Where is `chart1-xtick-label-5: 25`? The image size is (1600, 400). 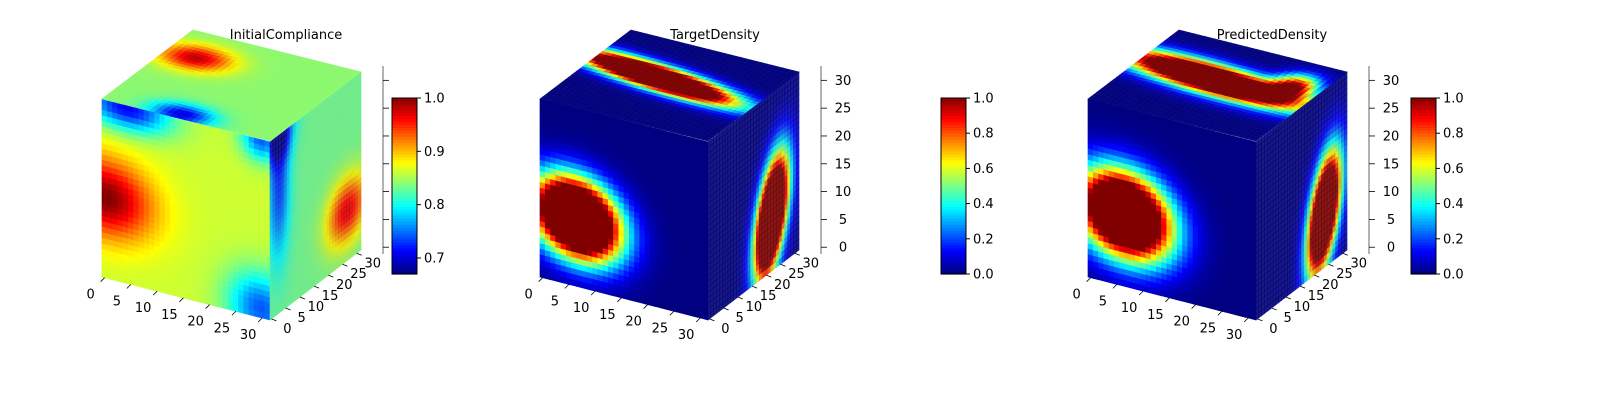
chart1-xtick-label-5: 25 is located at coordinates (222, 328).